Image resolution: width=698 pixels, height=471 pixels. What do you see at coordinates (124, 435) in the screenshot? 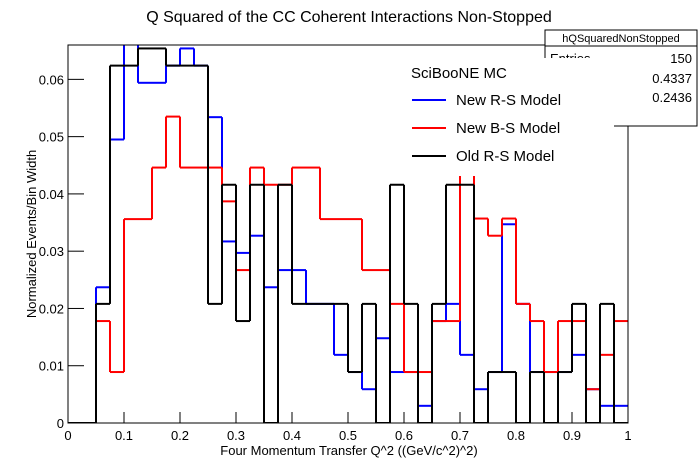
I see `x-tick-label: 0.1` at bounding box center [124, 435].